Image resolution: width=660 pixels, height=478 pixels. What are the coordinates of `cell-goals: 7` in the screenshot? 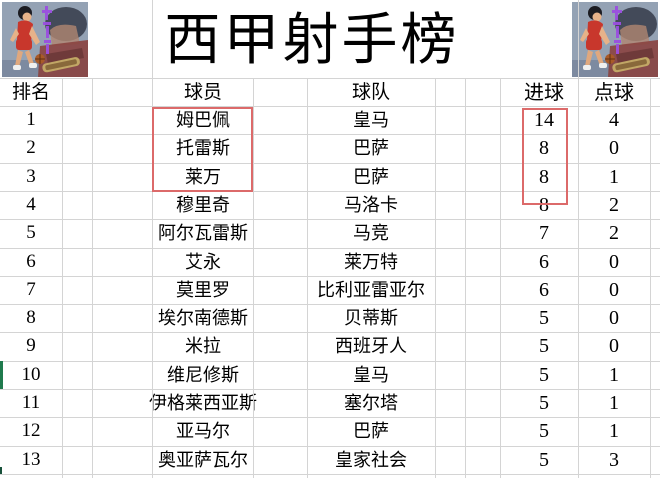 It's located at (544, 233).